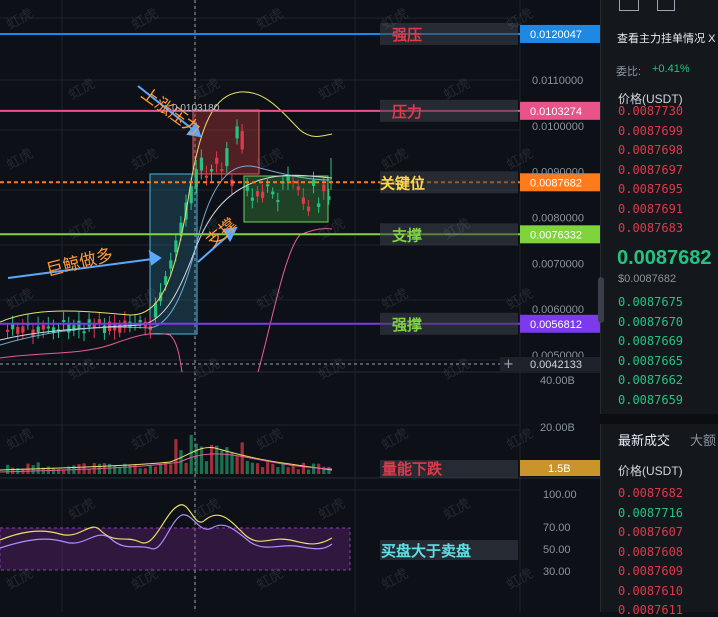 This screenshot has width=718, height=617. What do you see at coordinates (166, 300) in the screenshot?
I see `bollinger-lower` at bounding box center [166, 300].